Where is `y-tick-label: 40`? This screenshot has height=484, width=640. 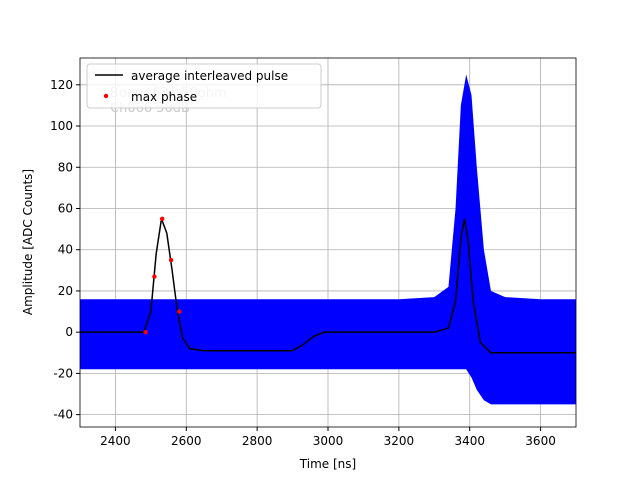
y-tick-label: 40 is located at coordinates (65, 250).